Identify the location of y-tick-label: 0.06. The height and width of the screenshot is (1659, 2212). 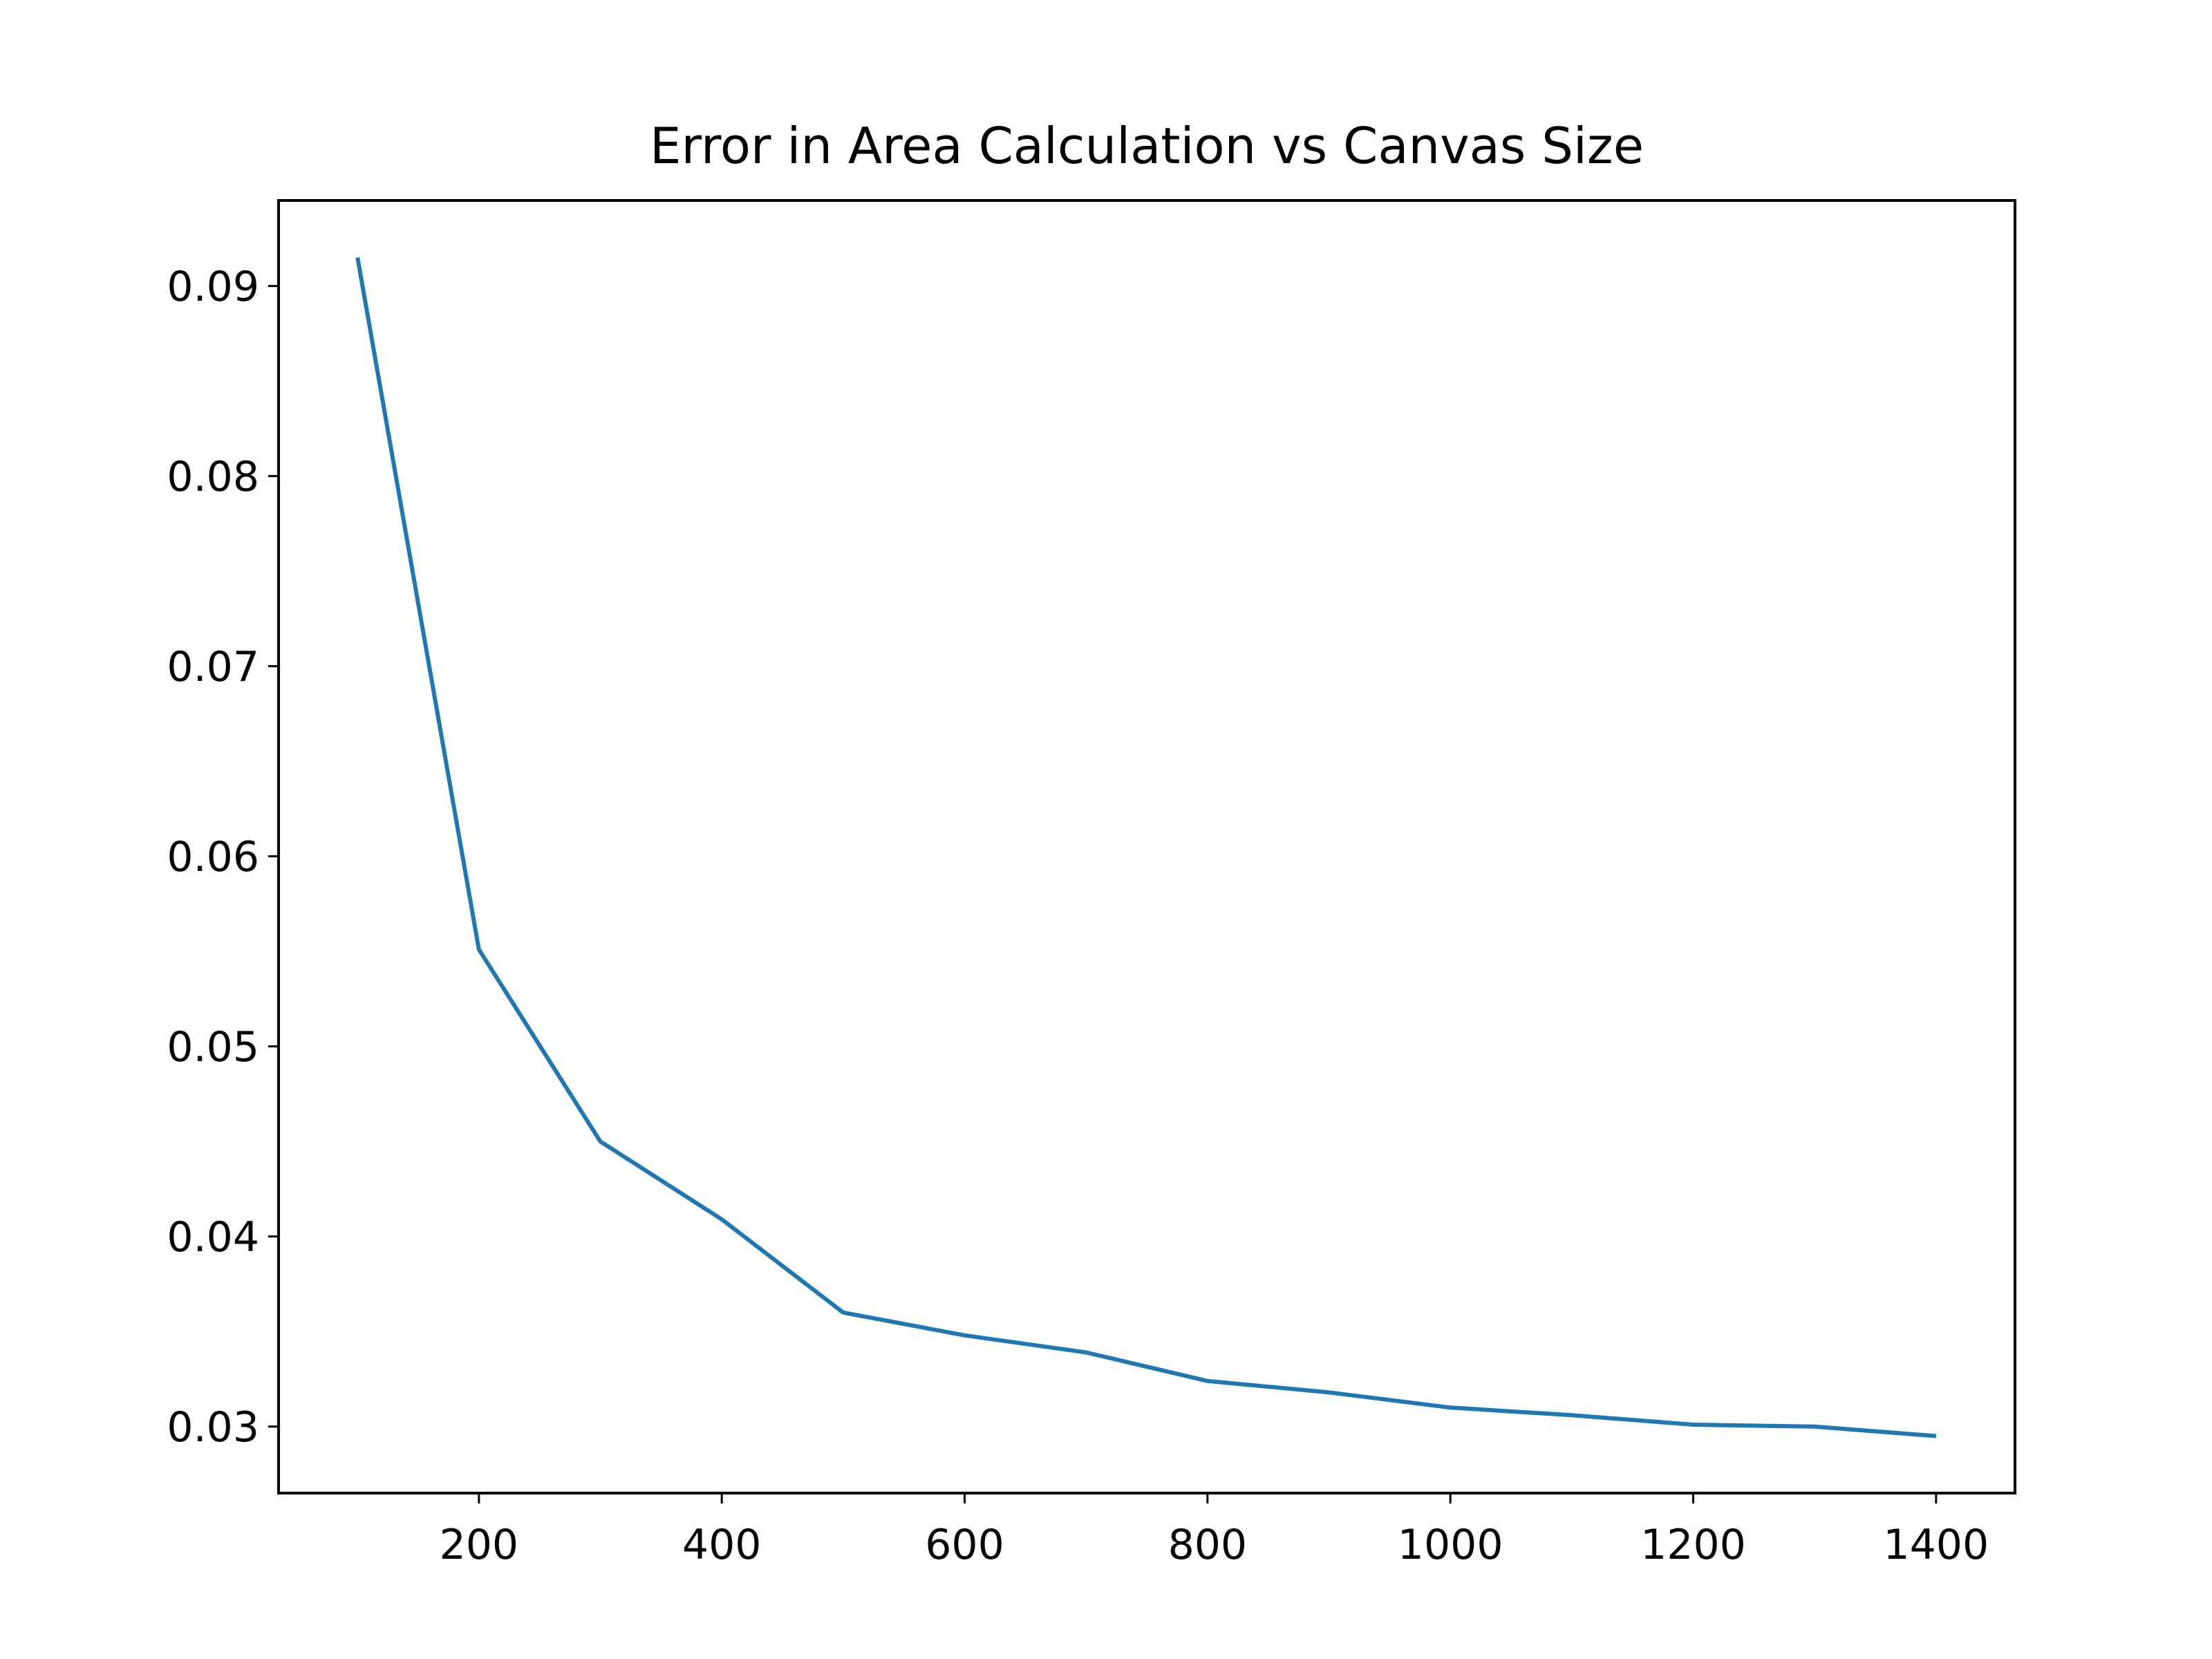
(213, 857).